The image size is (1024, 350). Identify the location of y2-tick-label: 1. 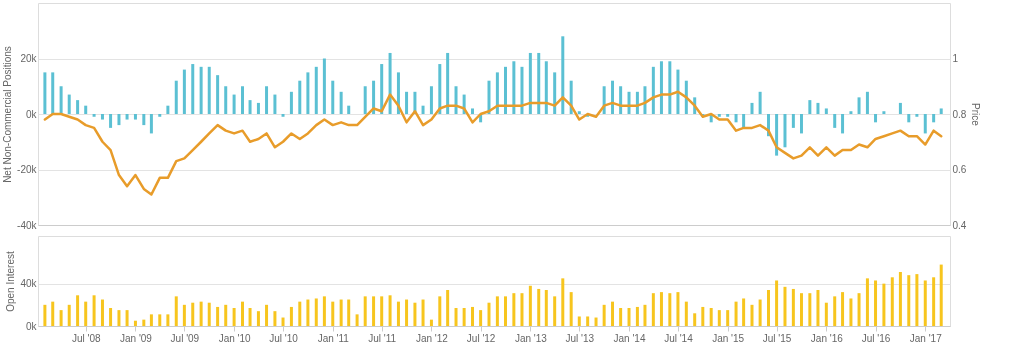
(955, 58).